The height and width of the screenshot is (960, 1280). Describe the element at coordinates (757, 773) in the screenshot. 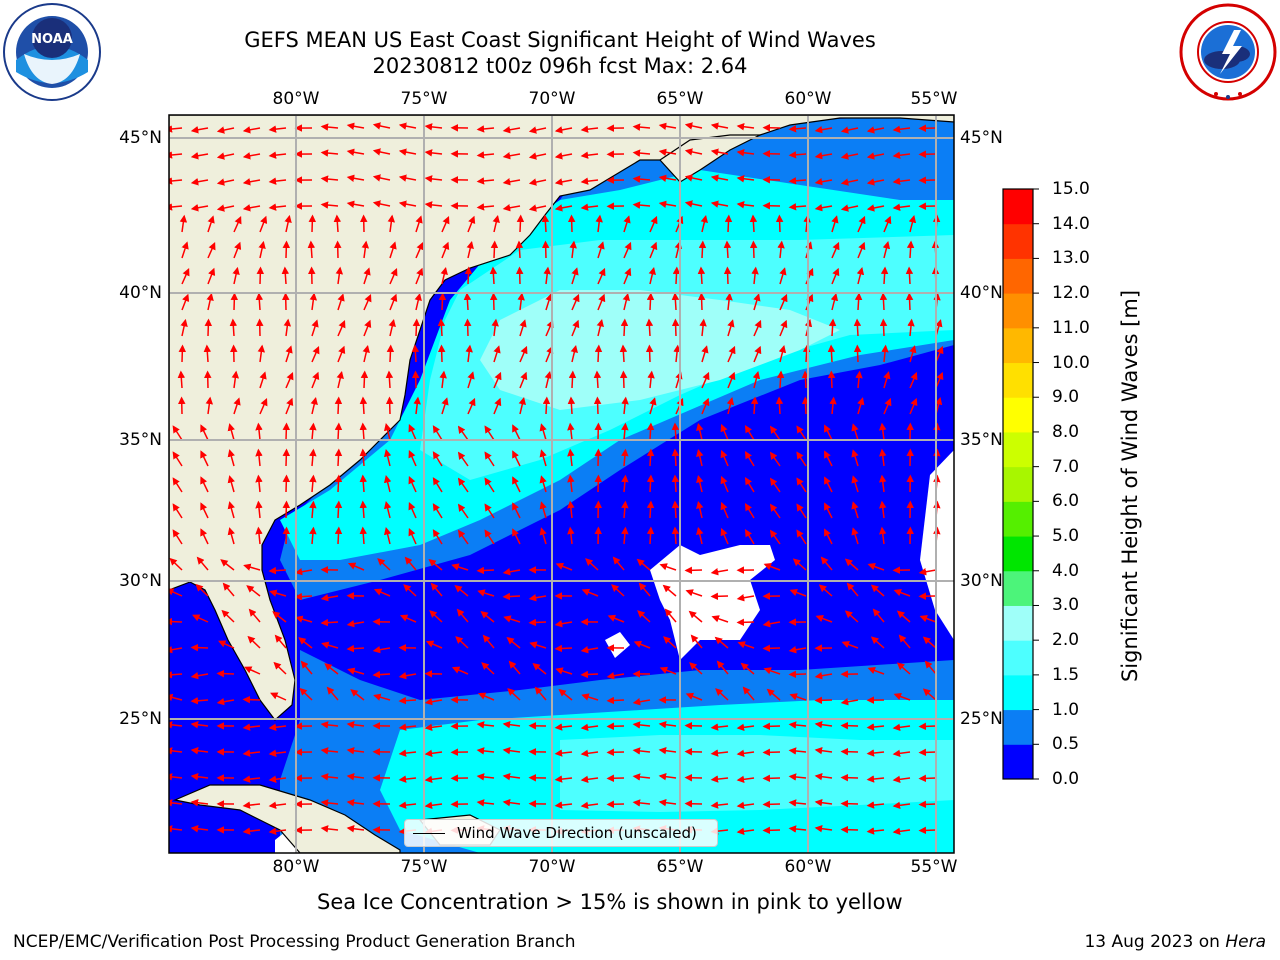

I see `wave-height-1.5-2m-south` at that location.